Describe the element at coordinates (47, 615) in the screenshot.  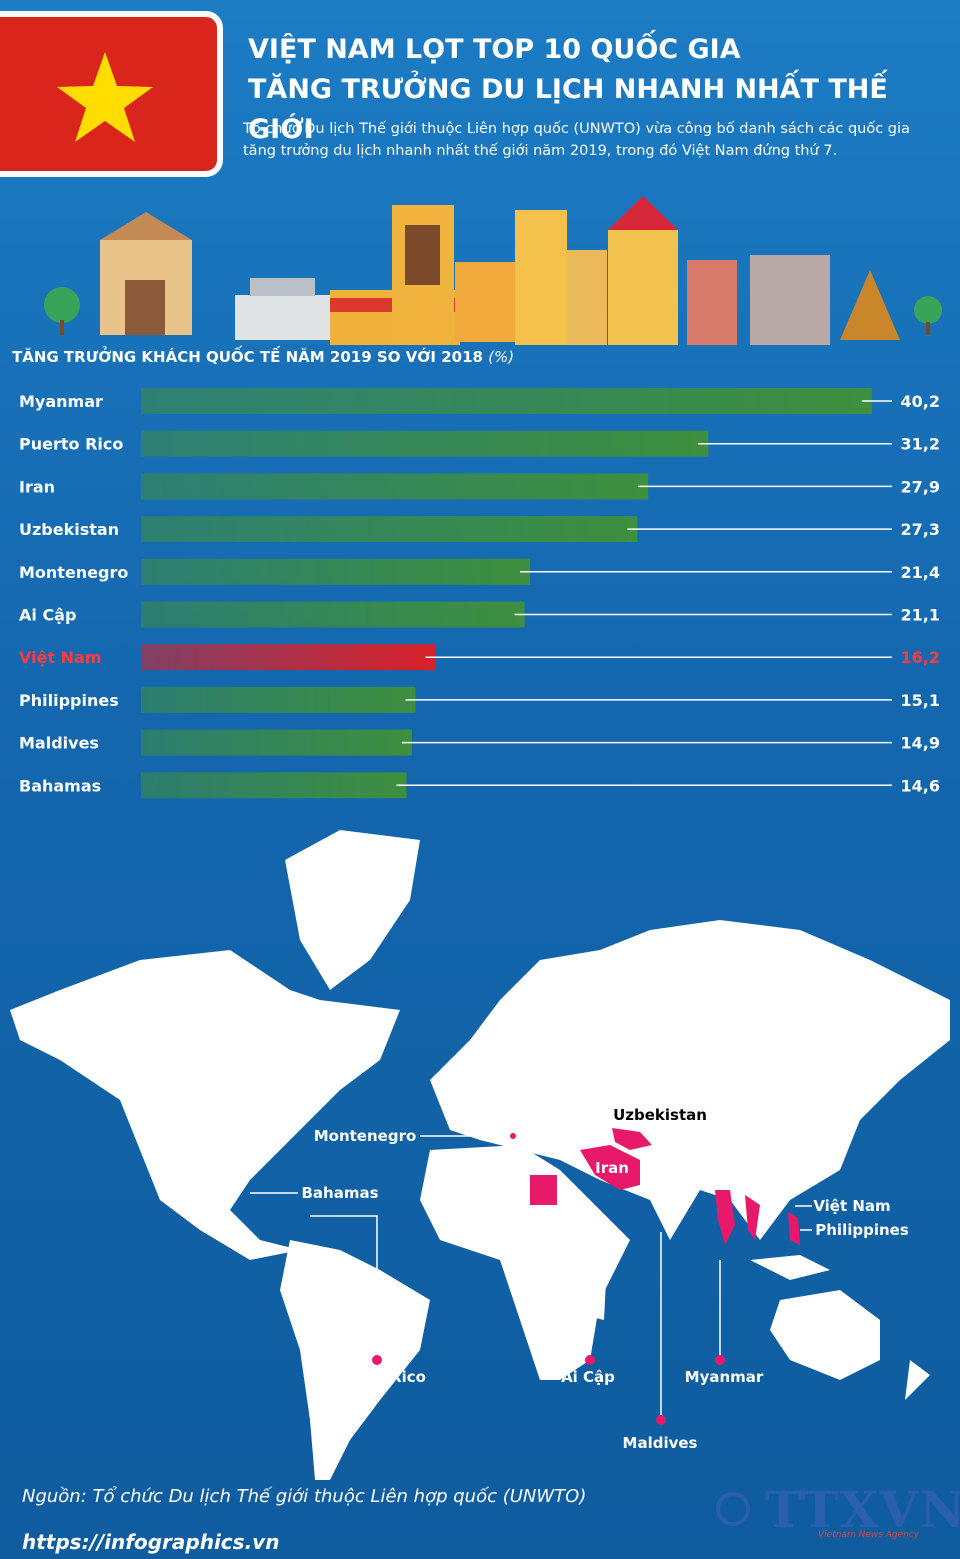
I see `category-label: Ai Cập` at that location.